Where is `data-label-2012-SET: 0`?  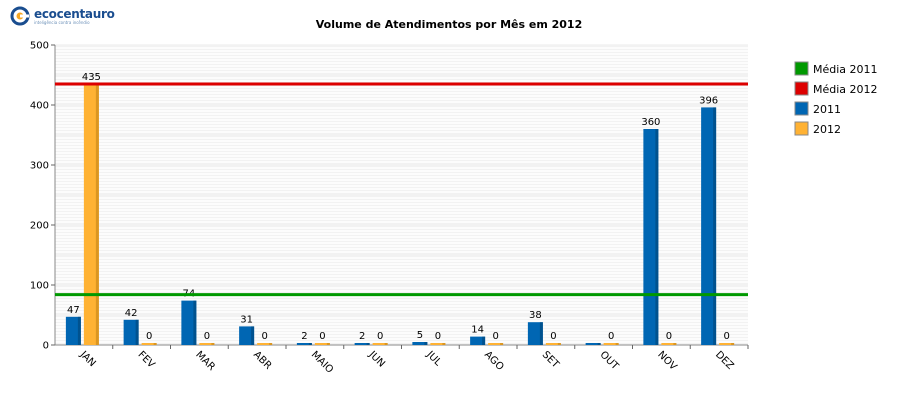
data-label-2012-SET: 0 is located at coordinates (553, 336).